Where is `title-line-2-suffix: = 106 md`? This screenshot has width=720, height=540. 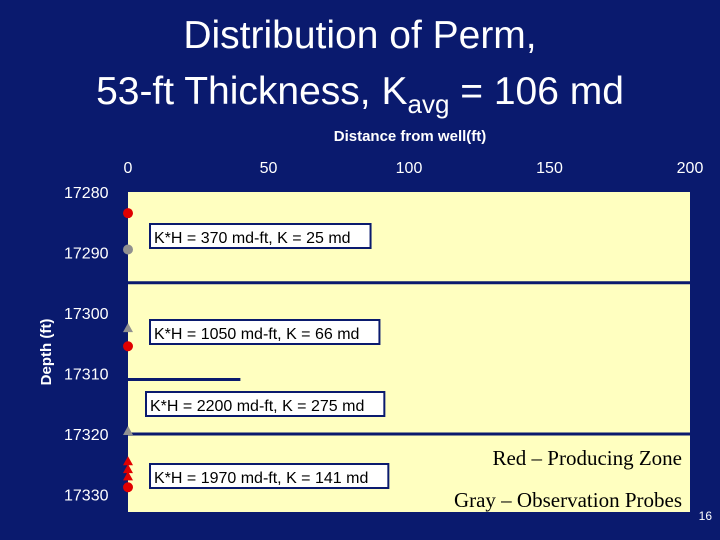 title-line-2-suffix: = 106 md is located at coordinates (536, 91).